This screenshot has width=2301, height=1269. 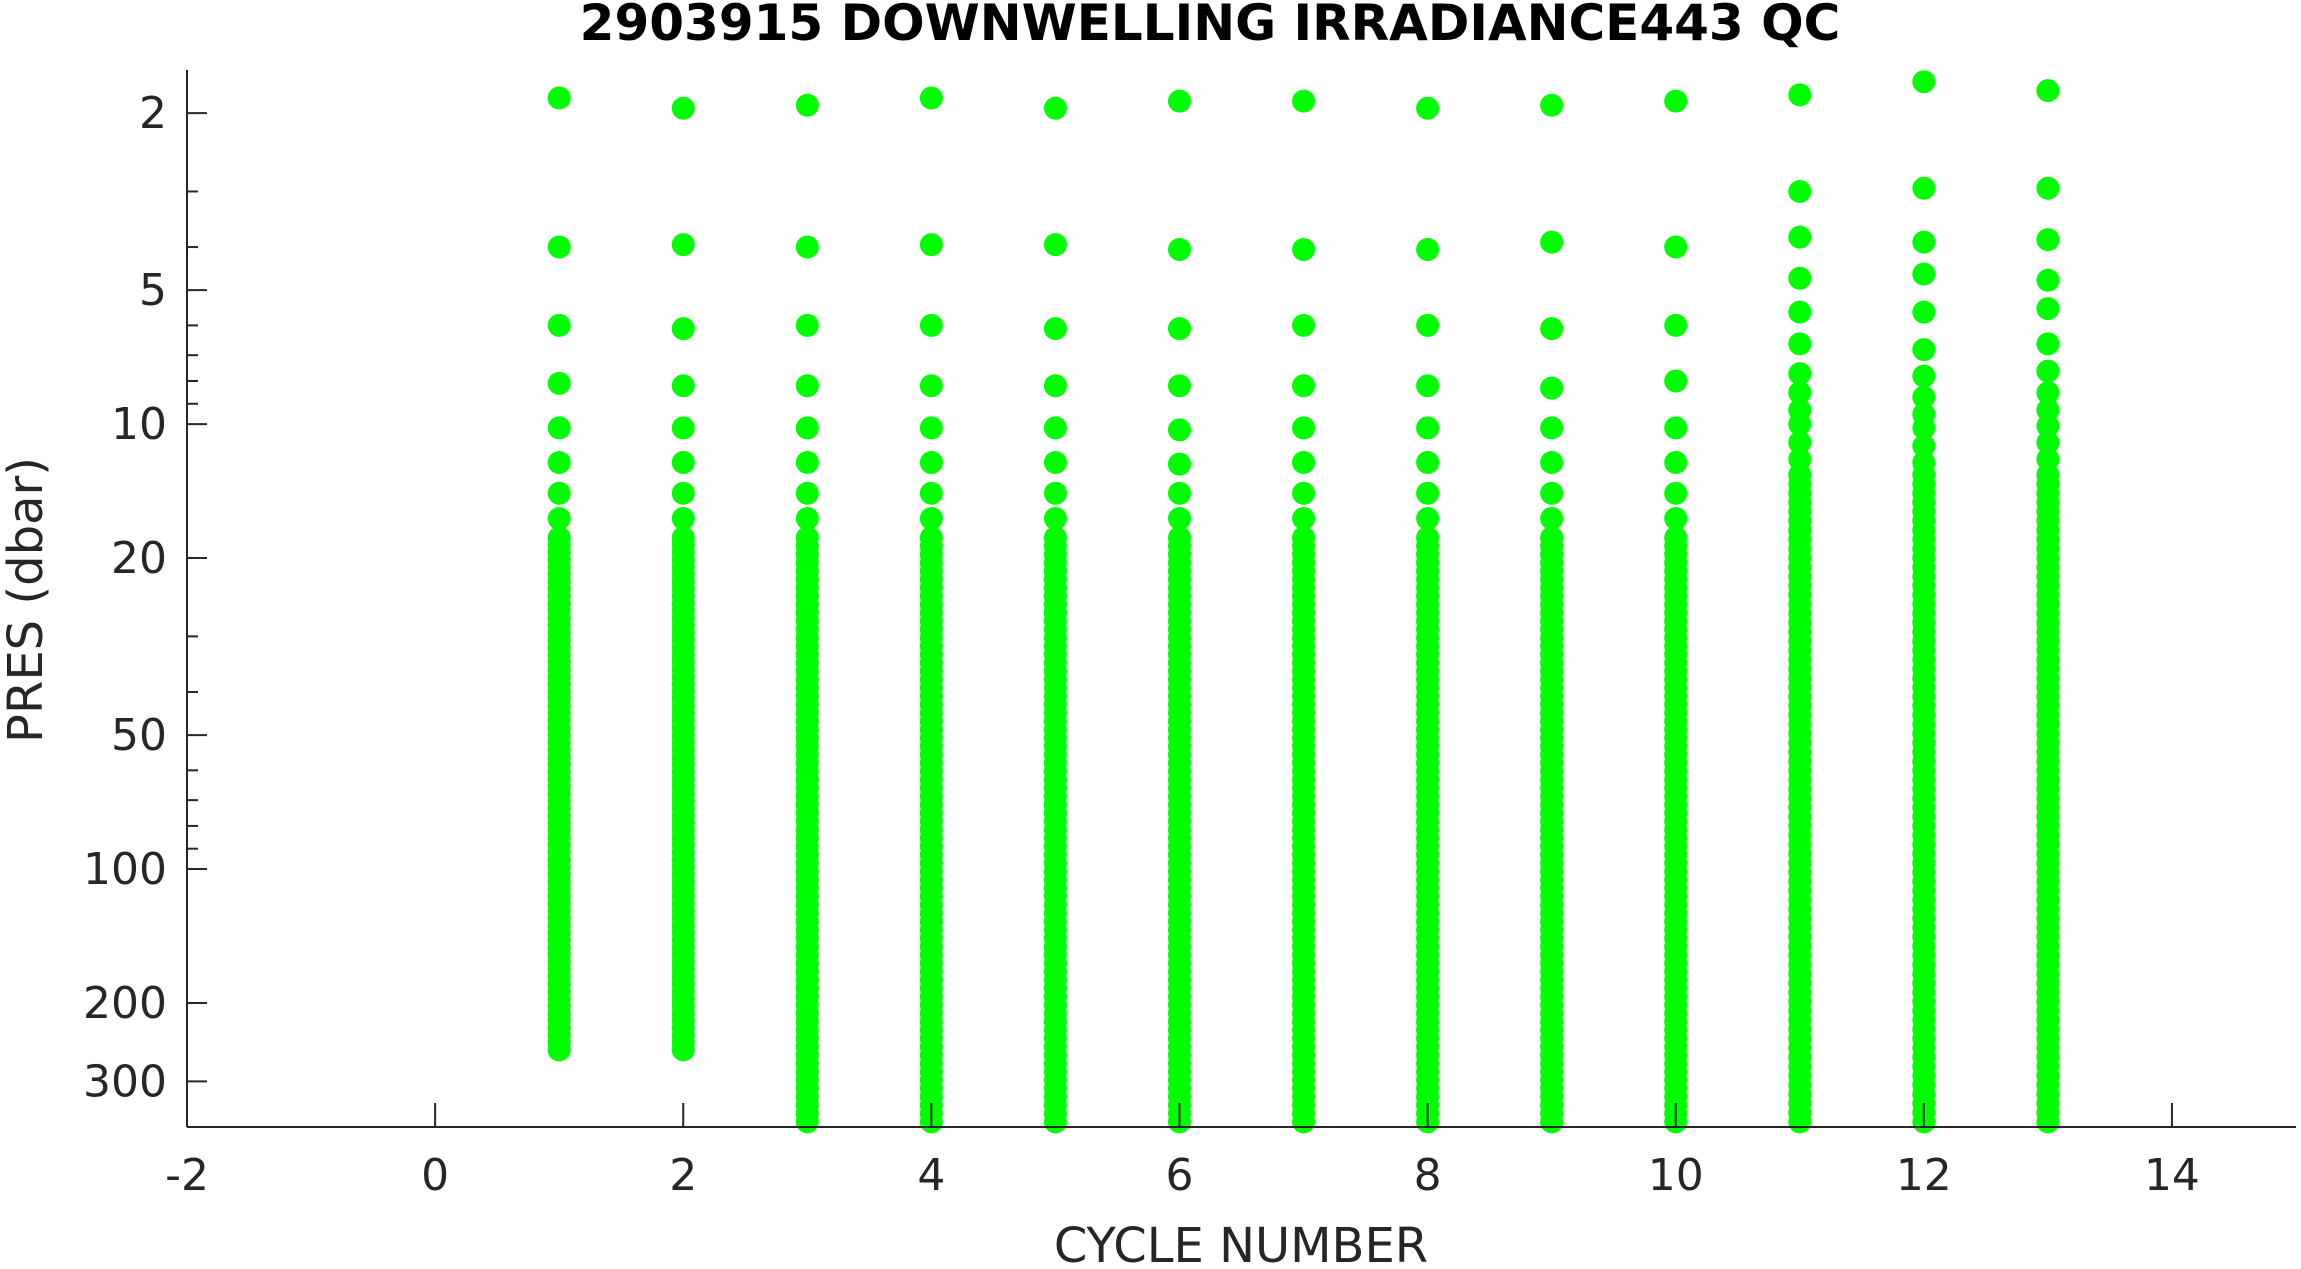 I want to click on cycle-3-profile, so click(x=807, y=613).